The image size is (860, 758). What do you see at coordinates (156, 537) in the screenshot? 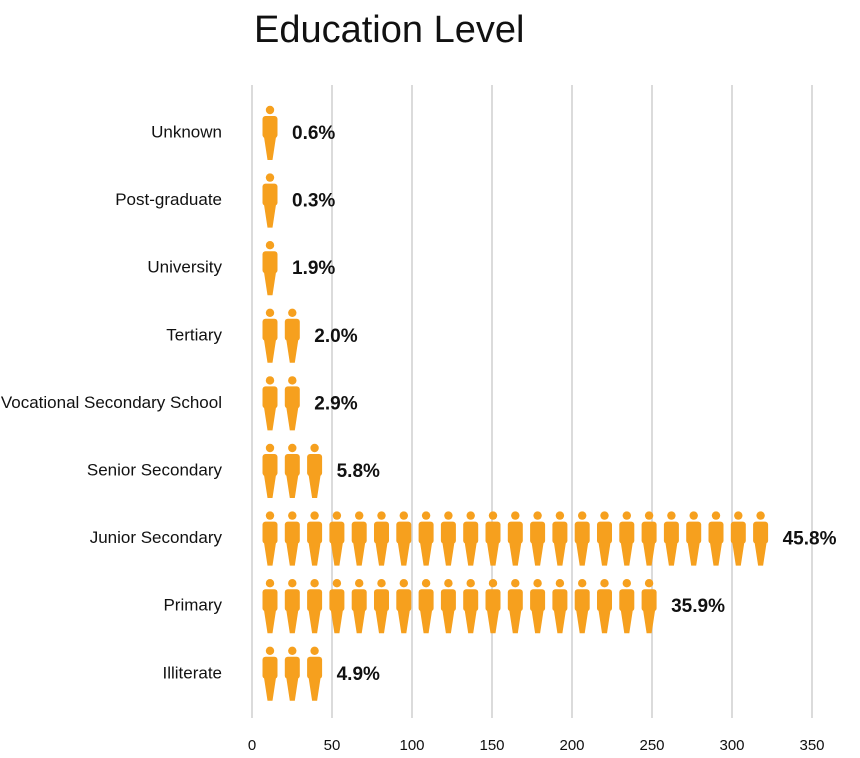
I see `category-label: Junior Secondary` at bounding box center [156, 537].